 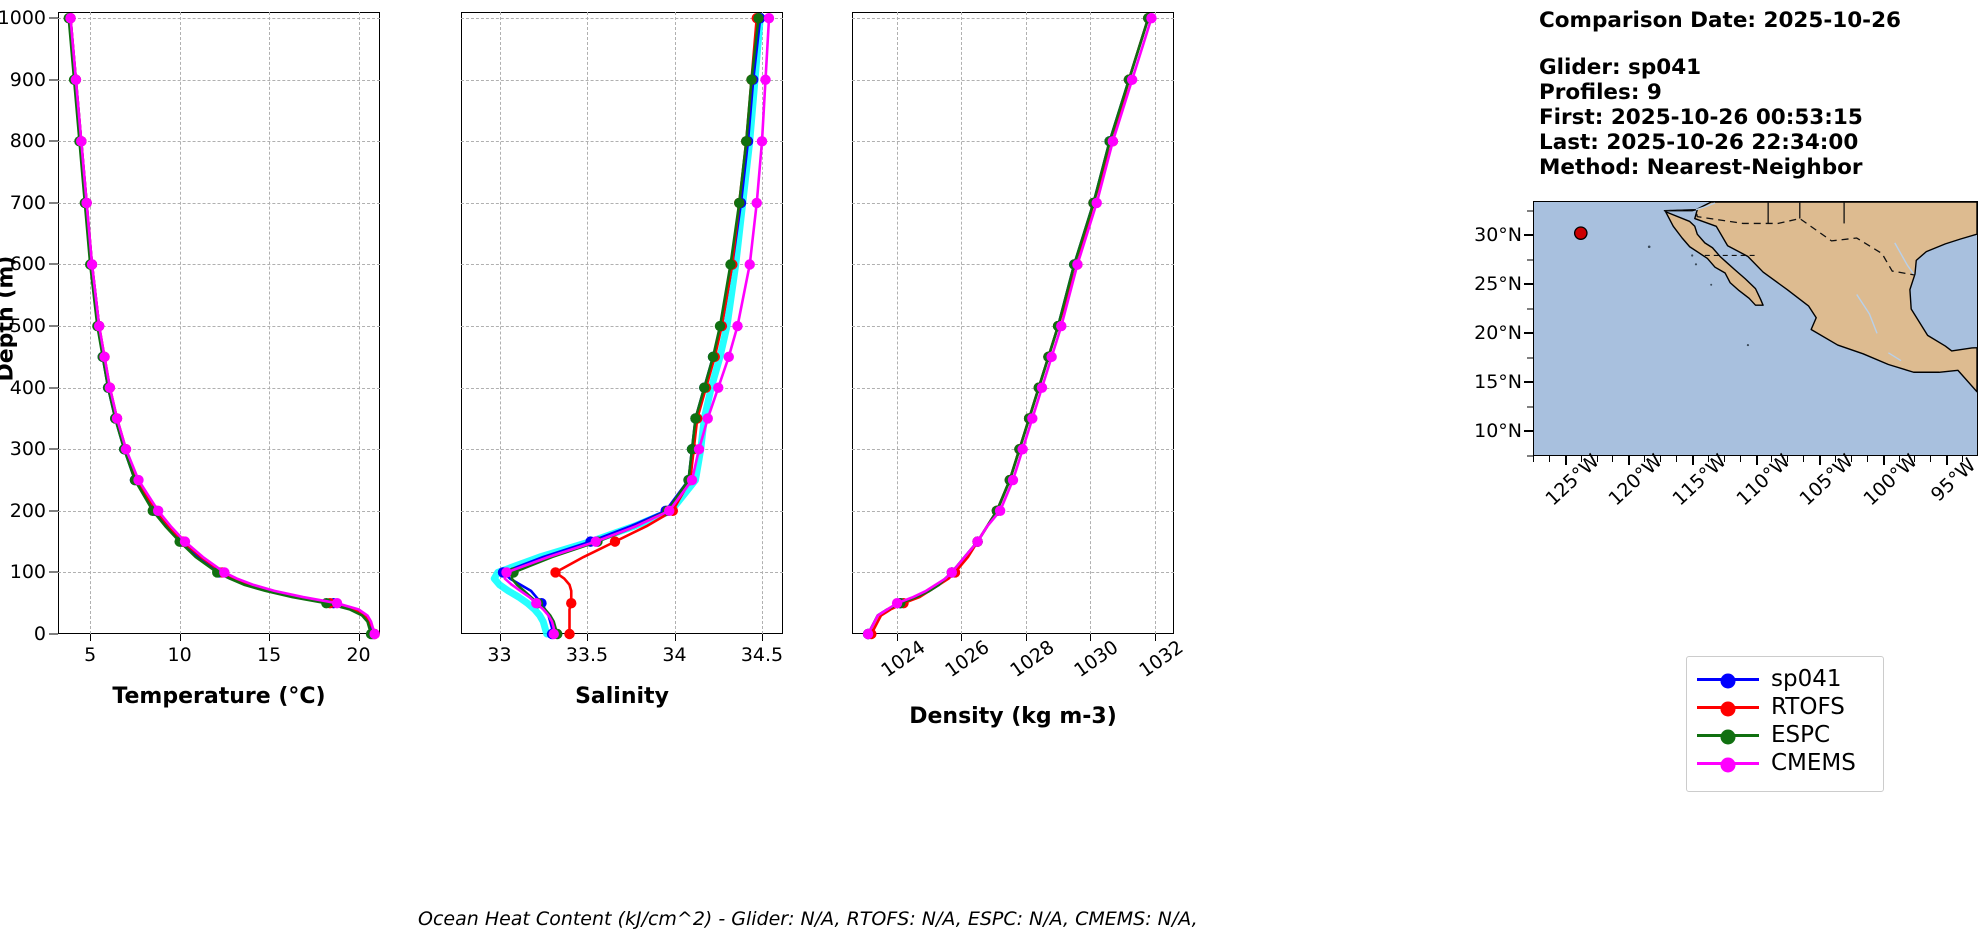 I want to click on map-lon-tick-label: 110°W, so click(x=1763, y=480).